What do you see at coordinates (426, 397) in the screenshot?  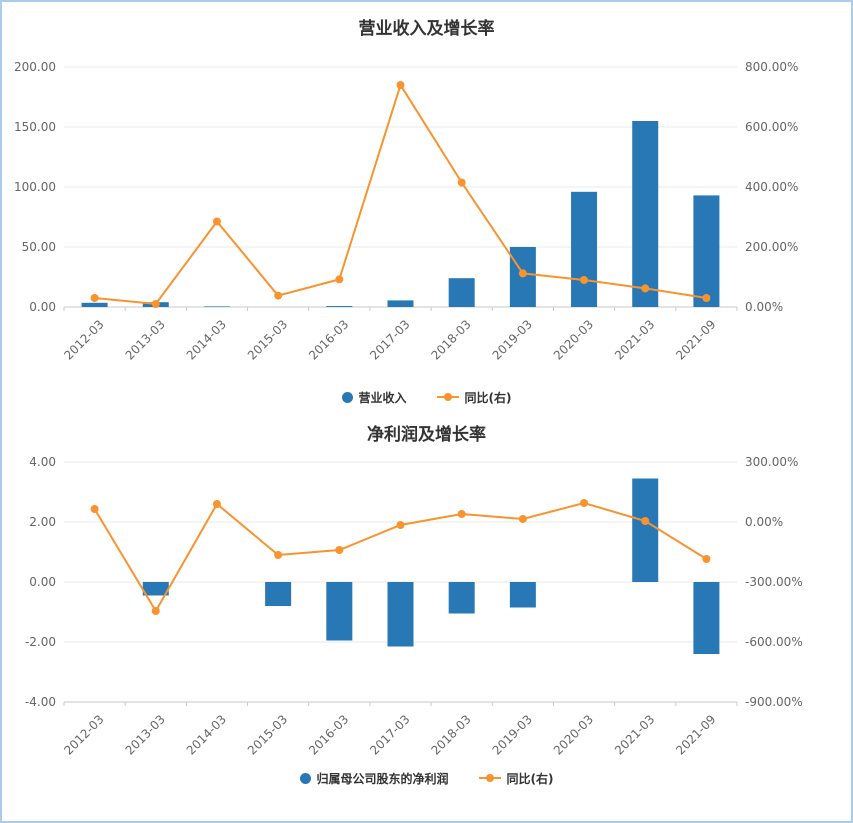 I see `revenue-chart-legend: 营业收入 同比(右)` at bounding box center [426, 397].